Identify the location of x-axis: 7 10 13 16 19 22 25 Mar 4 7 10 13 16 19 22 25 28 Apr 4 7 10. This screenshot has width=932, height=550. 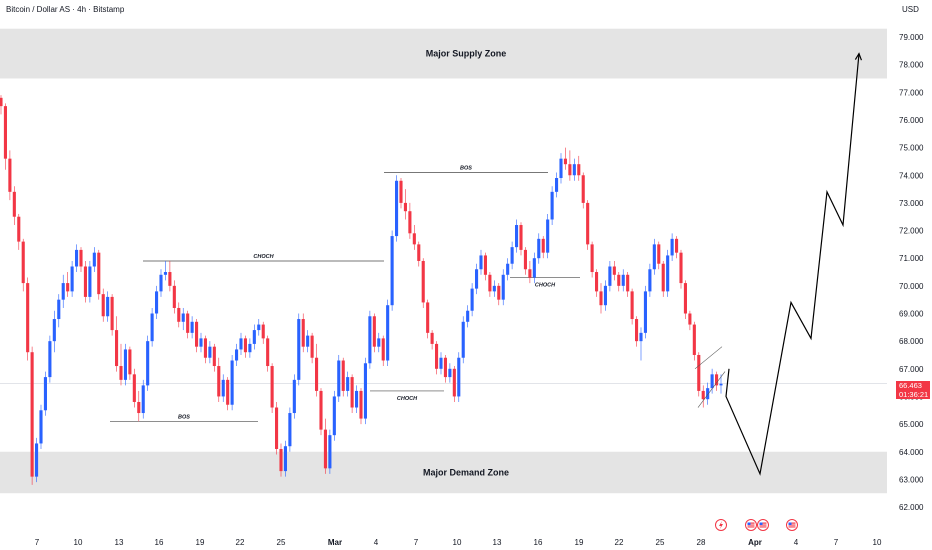
(458, 542).